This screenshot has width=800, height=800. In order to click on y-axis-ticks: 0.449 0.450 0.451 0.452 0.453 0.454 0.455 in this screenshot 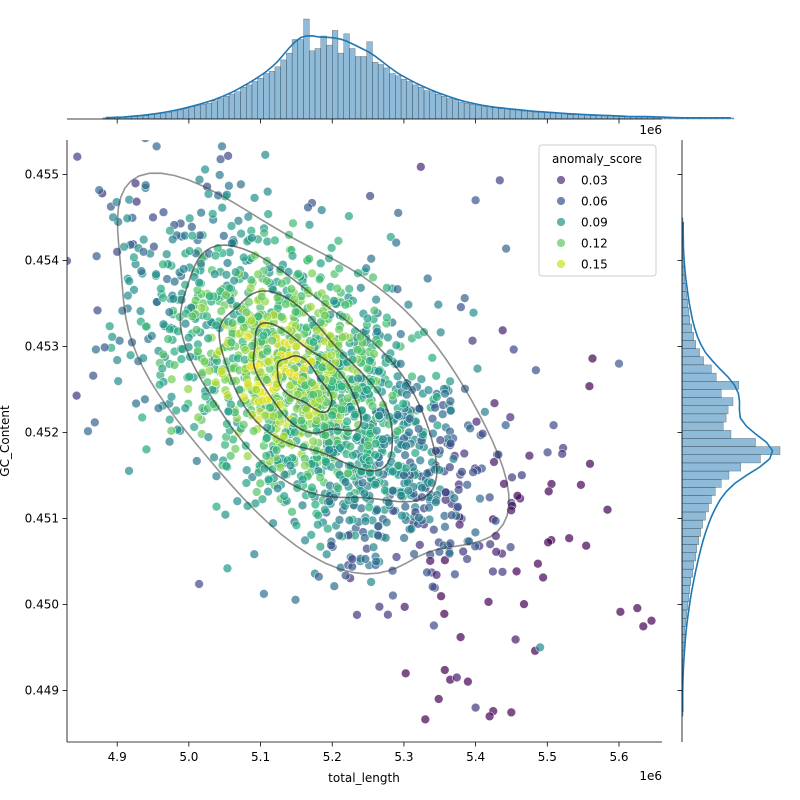, I will do `click(46, 433)`.